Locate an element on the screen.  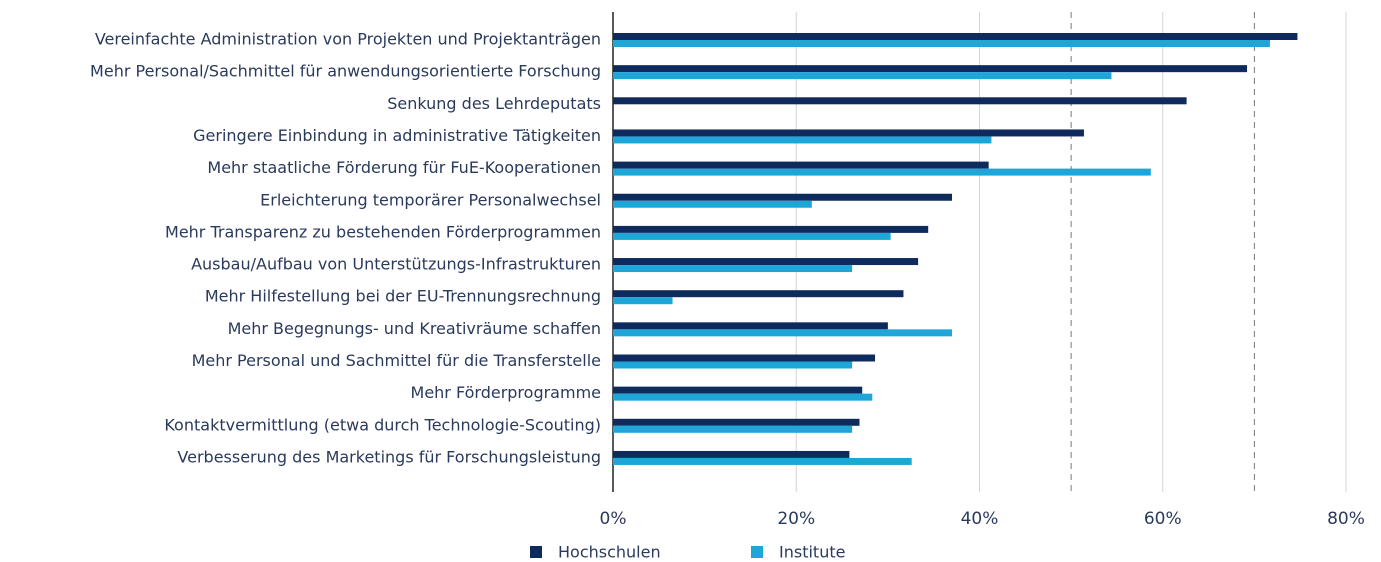
y-tick-label: Erleichterung temporärer Personalwechsel is located at coordinates (430, 199).